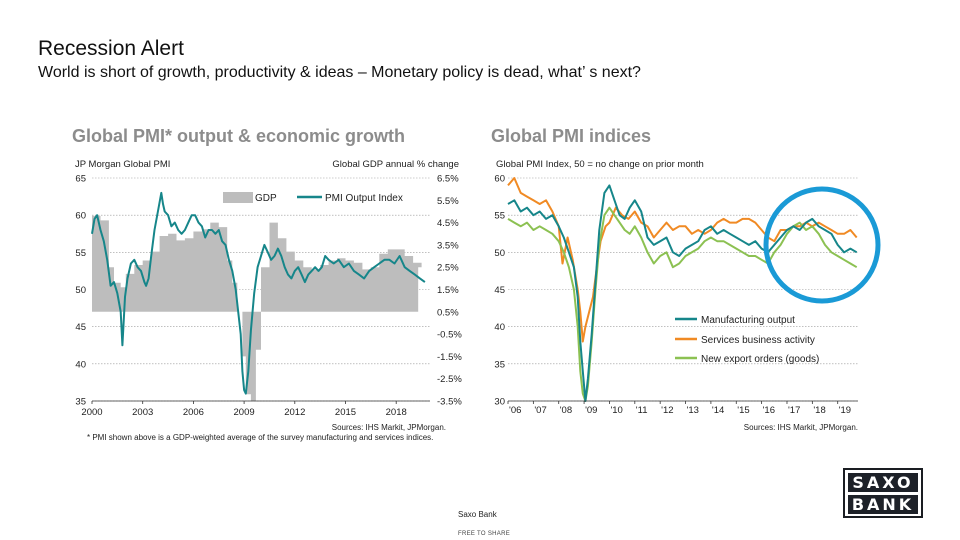 This screenshot has height=540, width=960. Describe the element at coordinates (395, 164) in the screenshot. I see `right-axis-label: Global GDP annual % change` at that location.